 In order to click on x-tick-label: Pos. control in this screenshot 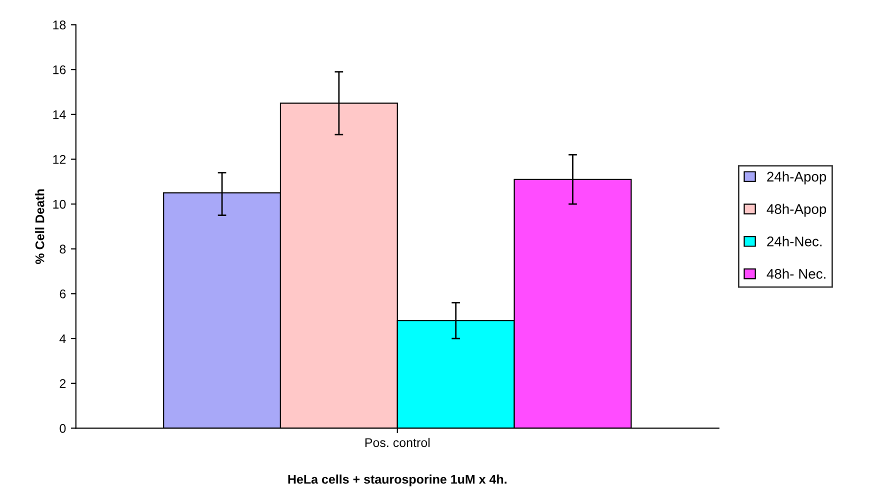, I will do `click(397, 443)`.